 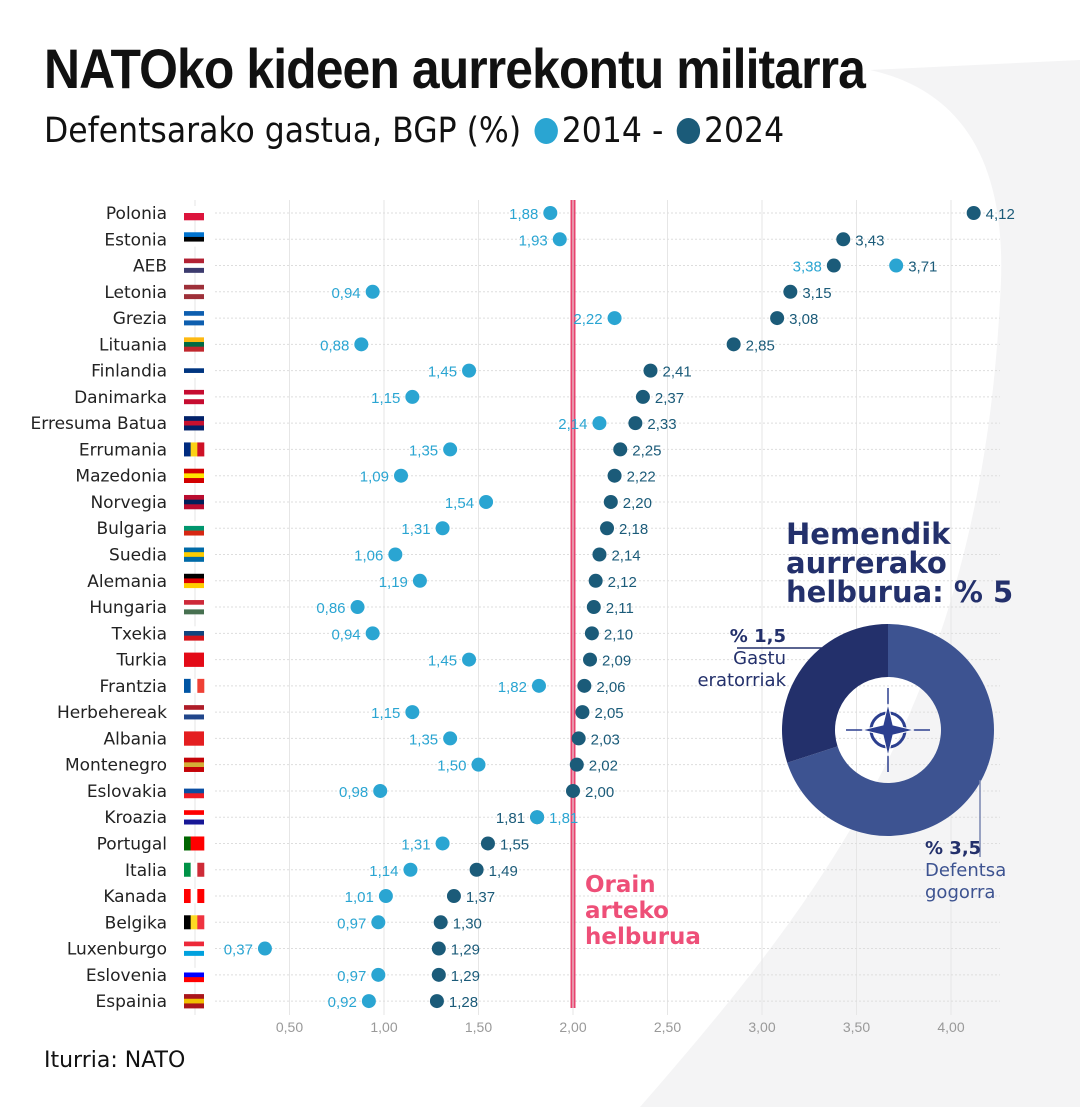 I want to click on country-label: Grezia, so click(x=140, y=319).